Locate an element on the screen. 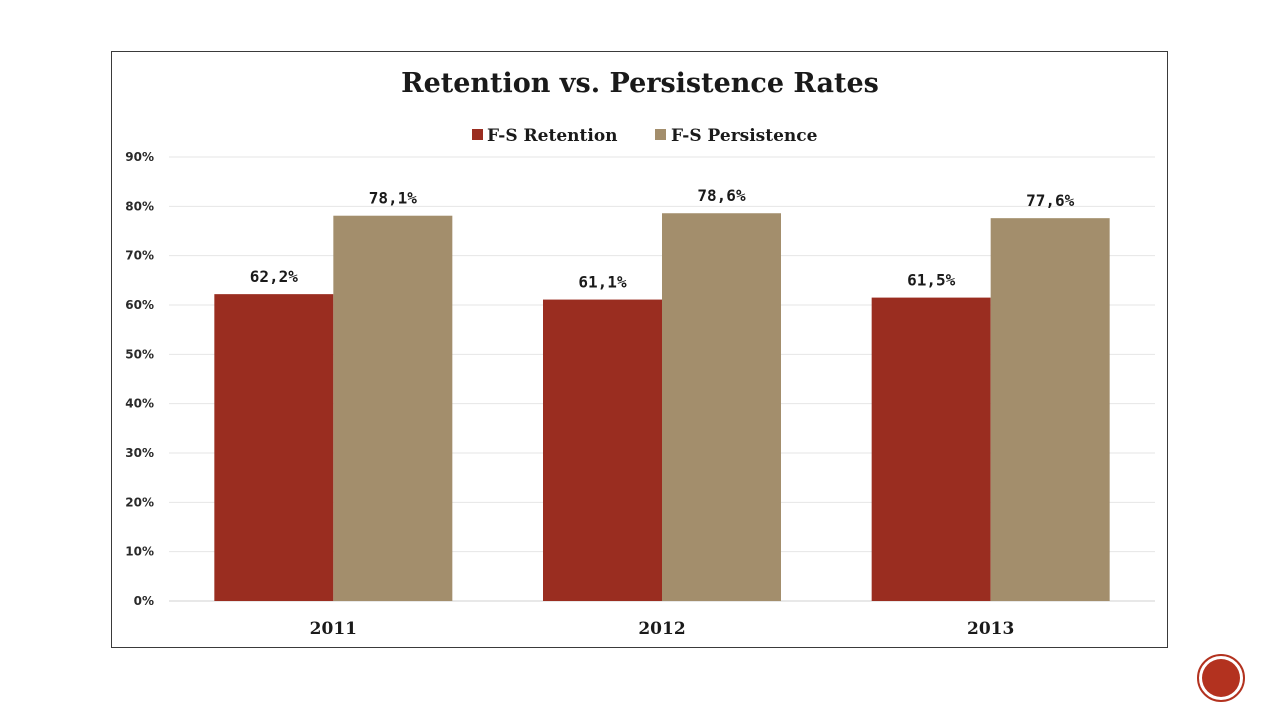 The image size is (1280, 720). legend: F-S Retention F-S Persistence is located at coordinates (645, 136).